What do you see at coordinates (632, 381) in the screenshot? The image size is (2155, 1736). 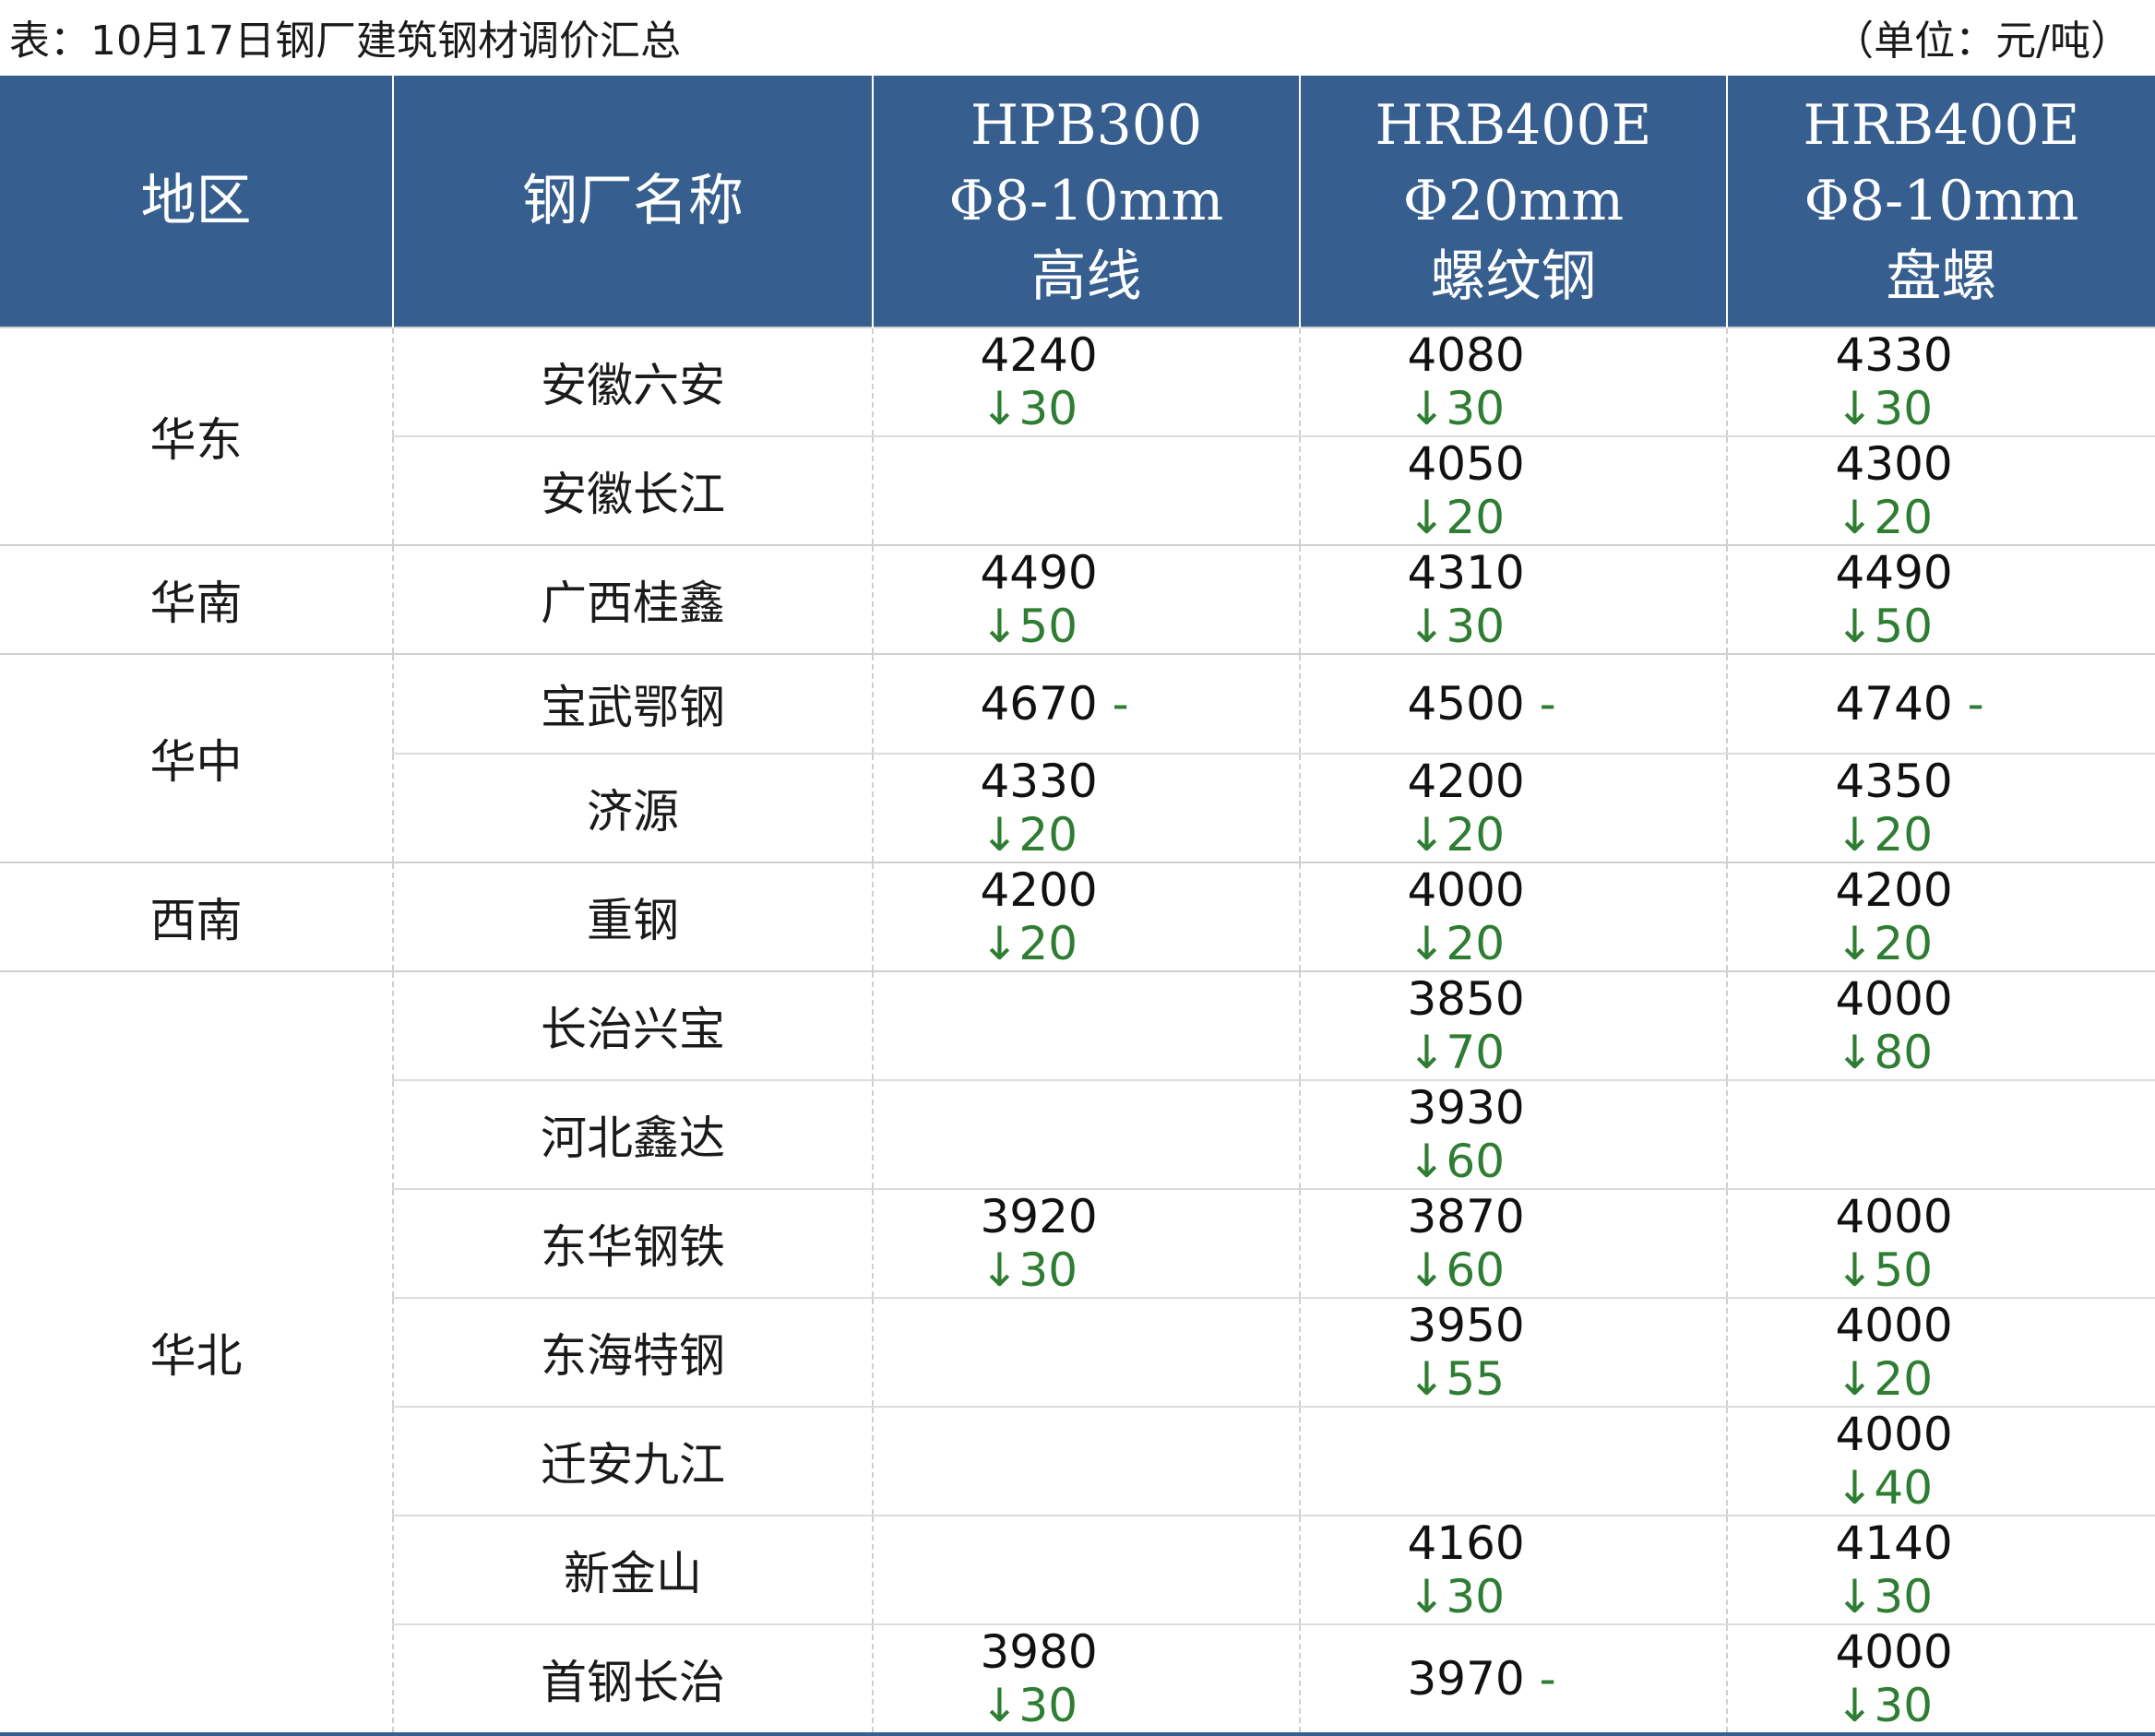 I see `mill-name-cell: 安徽六安` at bounding box center [632, 381].